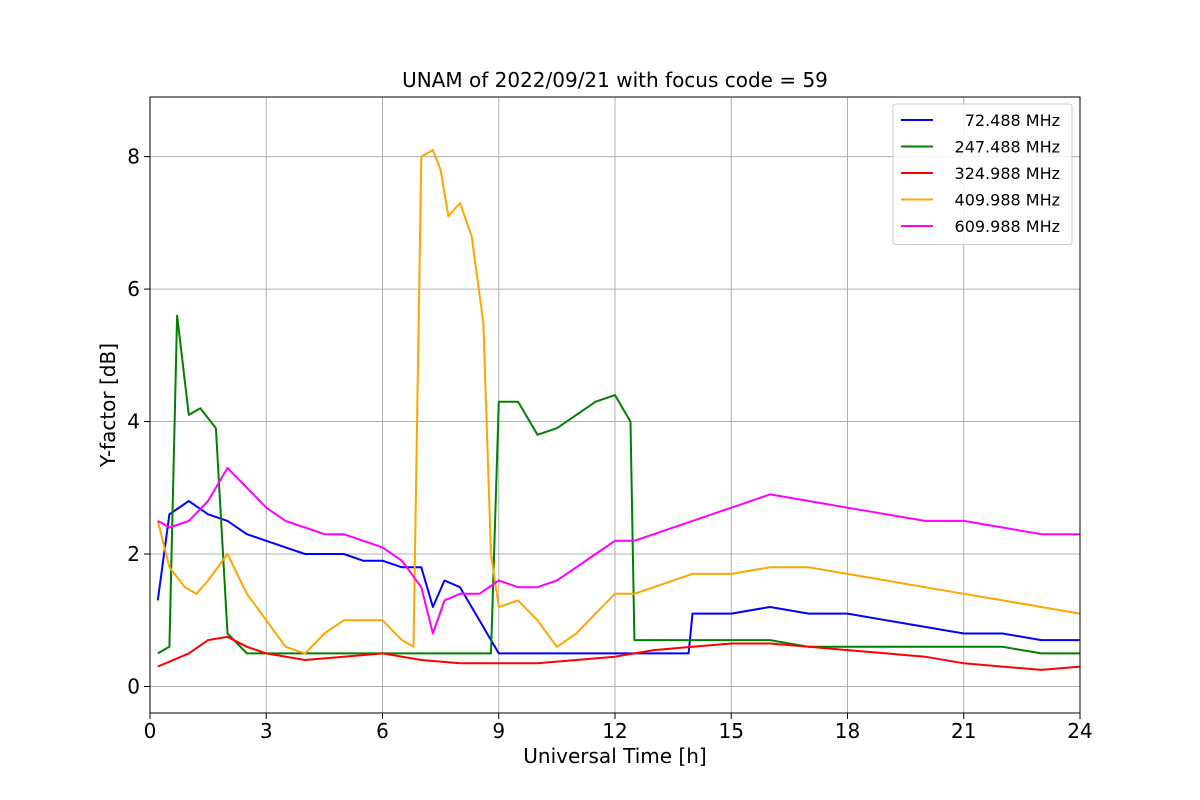 This screenshot has height=800, width=1200. What do you see at coordinates (963, 731) in the screenshot?
I see `x-tick-label: 21` at bounding box center [963, 731].